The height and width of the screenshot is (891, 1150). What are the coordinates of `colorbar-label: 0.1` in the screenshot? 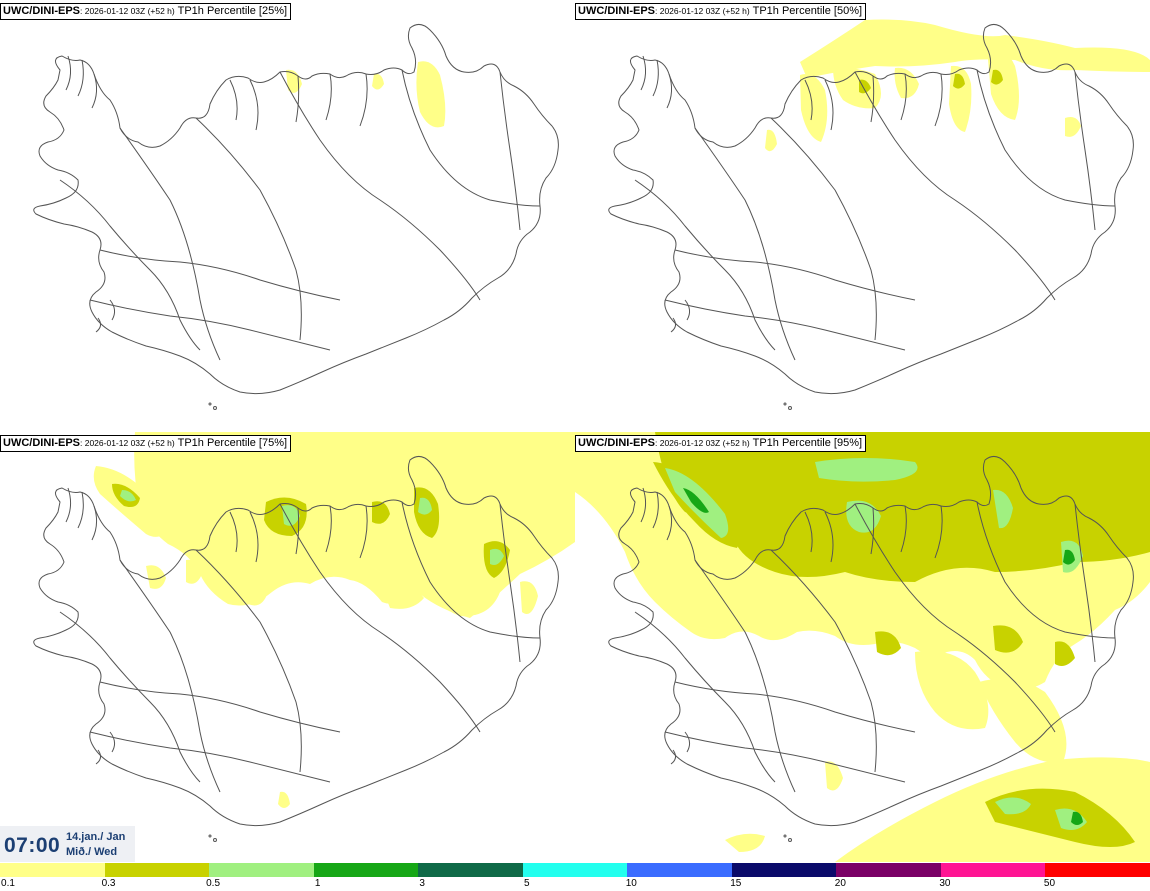 It's located at (8, 883).